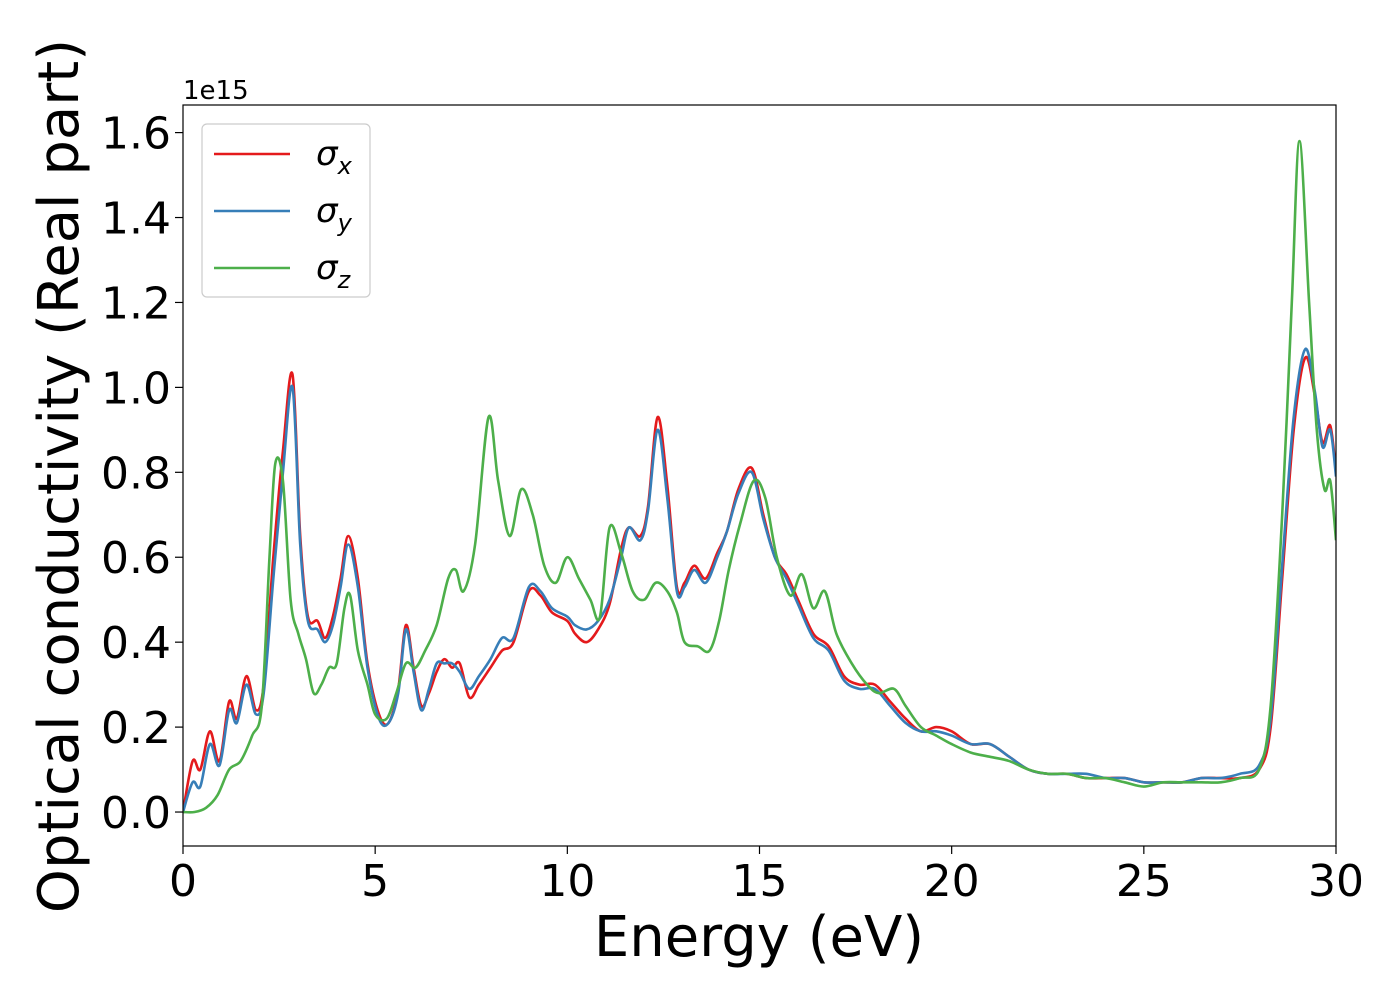 The width and height of the screenshot is (1400, 1000). Describe the element at coordinates (760, 881) in the screenshot. I see `x-tick-label: 15` at that location.